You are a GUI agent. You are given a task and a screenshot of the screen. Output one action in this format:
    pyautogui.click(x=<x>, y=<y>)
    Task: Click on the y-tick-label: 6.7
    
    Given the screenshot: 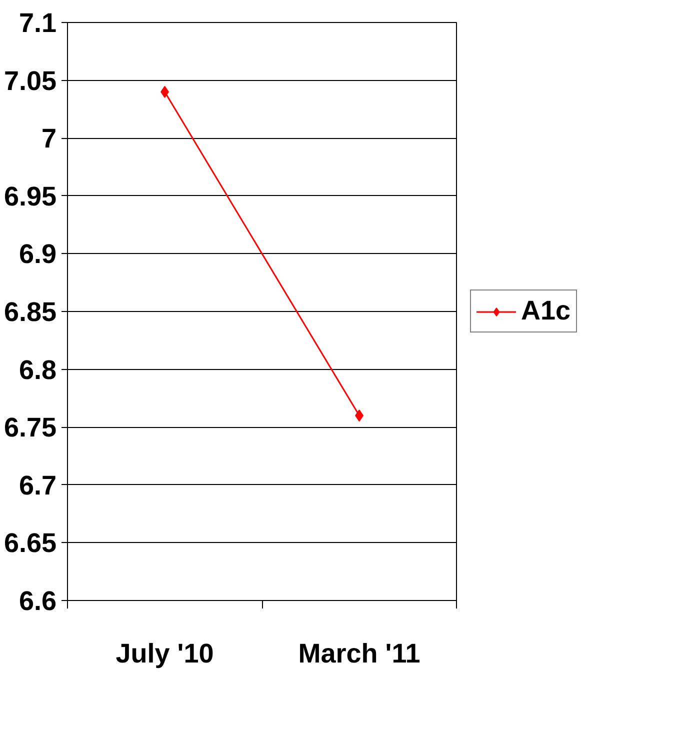 What is the action you would take?
    pyautogui.click(x=37, y=485)
    